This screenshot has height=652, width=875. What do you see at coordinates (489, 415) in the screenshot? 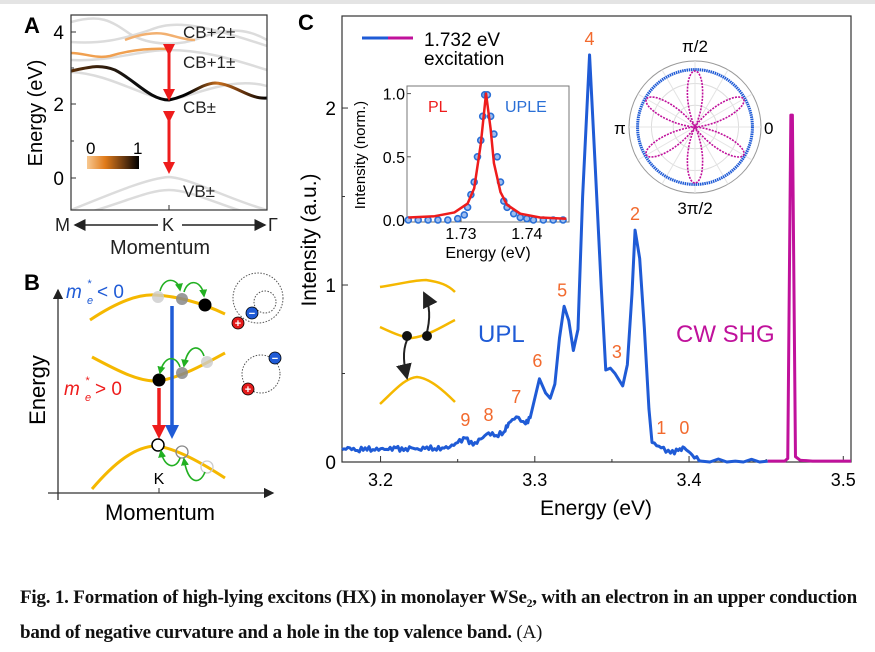
I see `peak-label-8: 8` at bounding box center [489, 415].